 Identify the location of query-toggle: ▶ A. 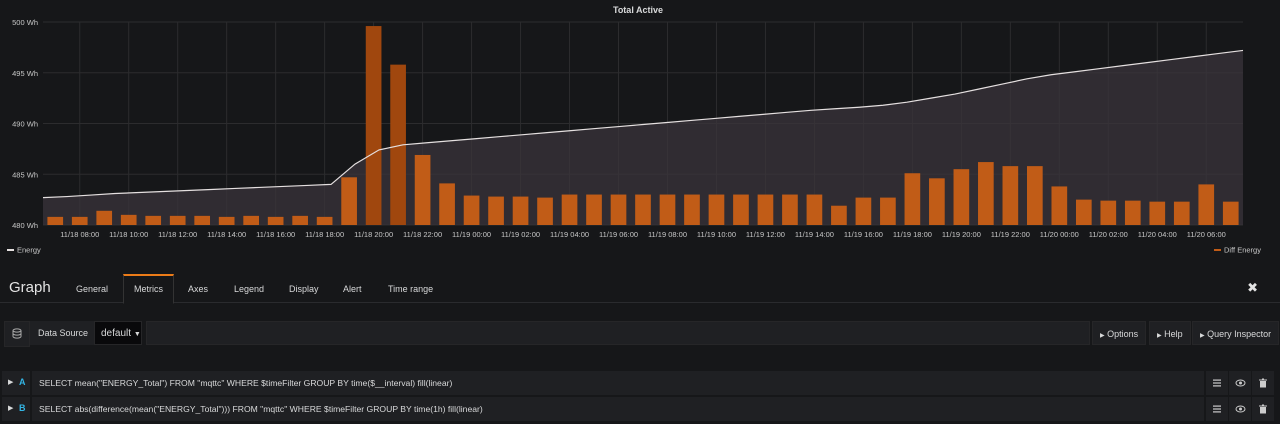
(16, 383).